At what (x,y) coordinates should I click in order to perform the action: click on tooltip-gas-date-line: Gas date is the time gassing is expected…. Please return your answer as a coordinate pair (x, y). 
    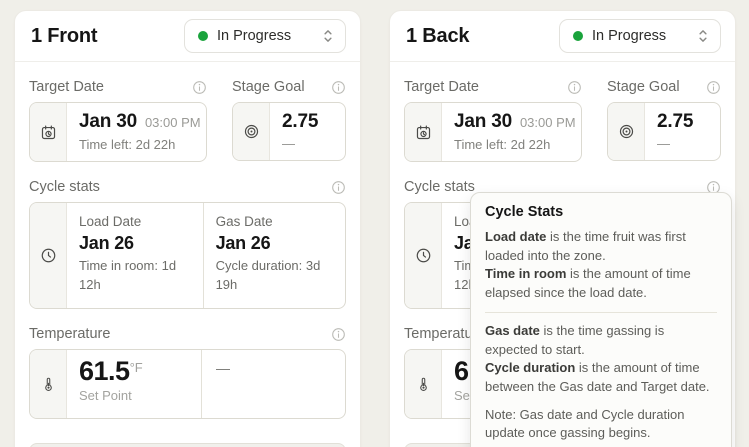
    Looking at the image, I should click on (601, 340).